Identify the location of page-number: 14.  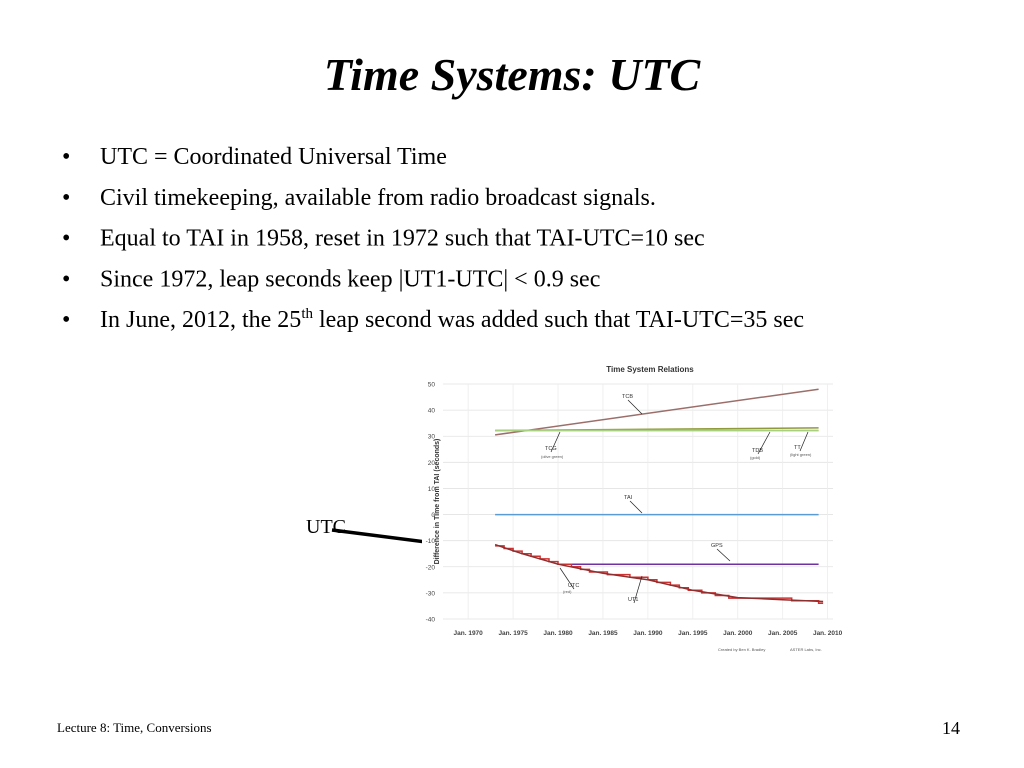
(951, 728).